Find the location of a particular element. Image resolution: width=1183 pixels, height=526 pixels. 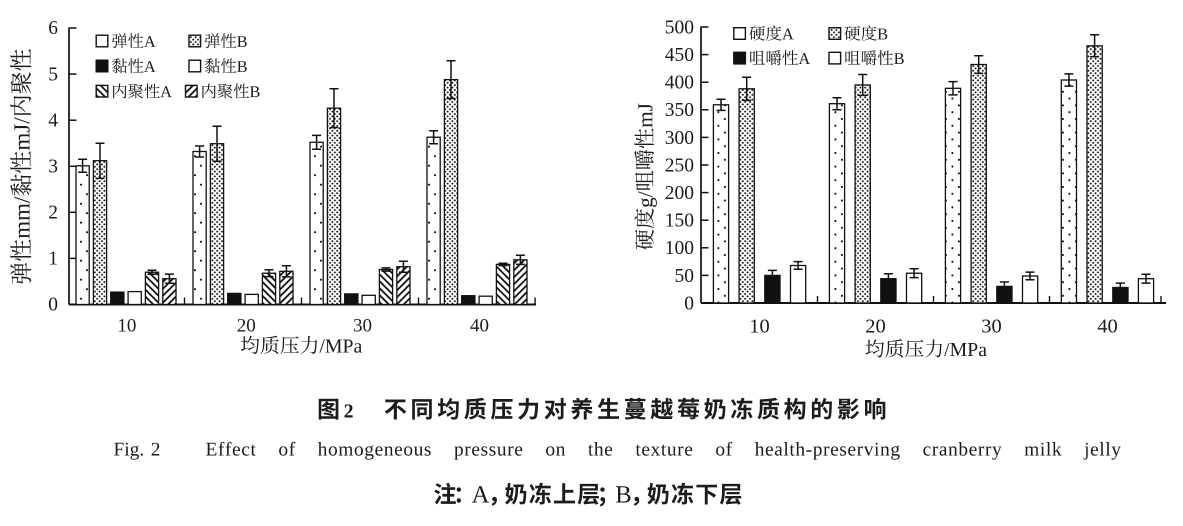

svg-text: 6 is located at coordinates (53, 28).